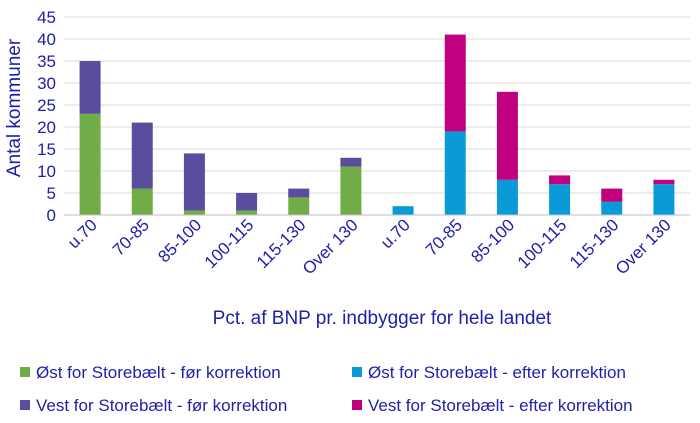  What do you see at coordinates (46, 61) in the screenshot?
I see `y-tick-label: 35` at bounding box center [46, 61].